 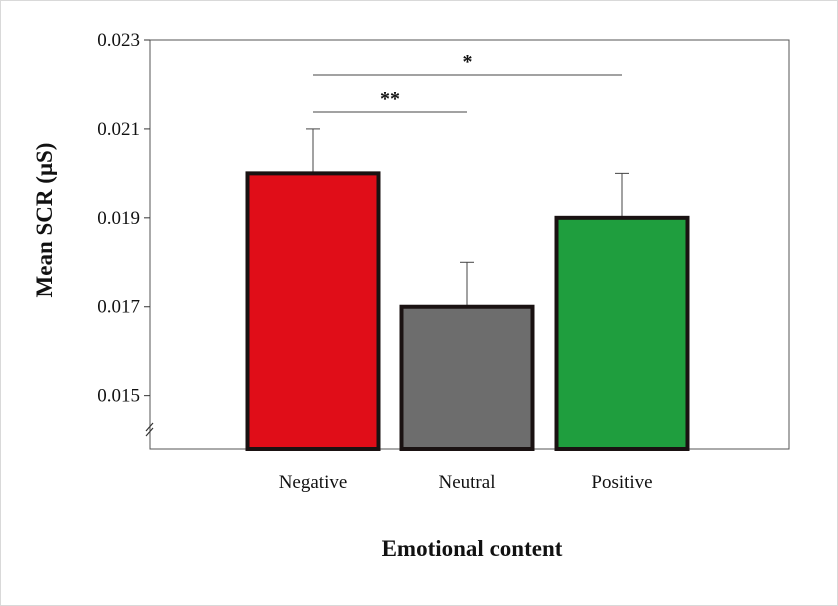 I want to click on y-axis-title: Mean SCR (μS), so click(x=44, y=220).